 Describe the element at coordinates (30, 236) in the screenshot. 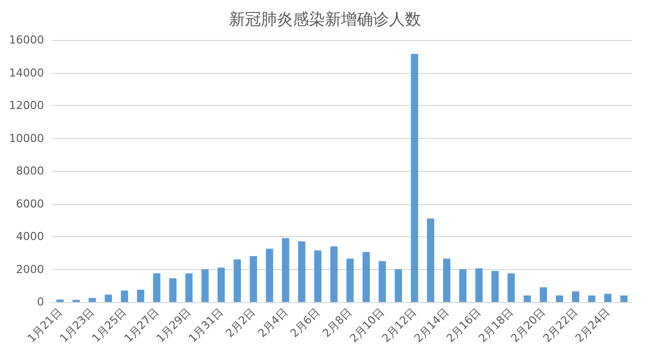

I see `y-tick-label: 4000` at that location.